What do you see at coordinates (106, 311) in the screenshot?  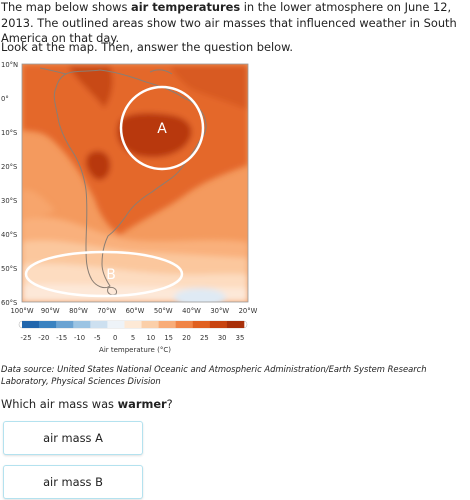 I see `longitude-label: 70°W` at bounding box center [106, 311].